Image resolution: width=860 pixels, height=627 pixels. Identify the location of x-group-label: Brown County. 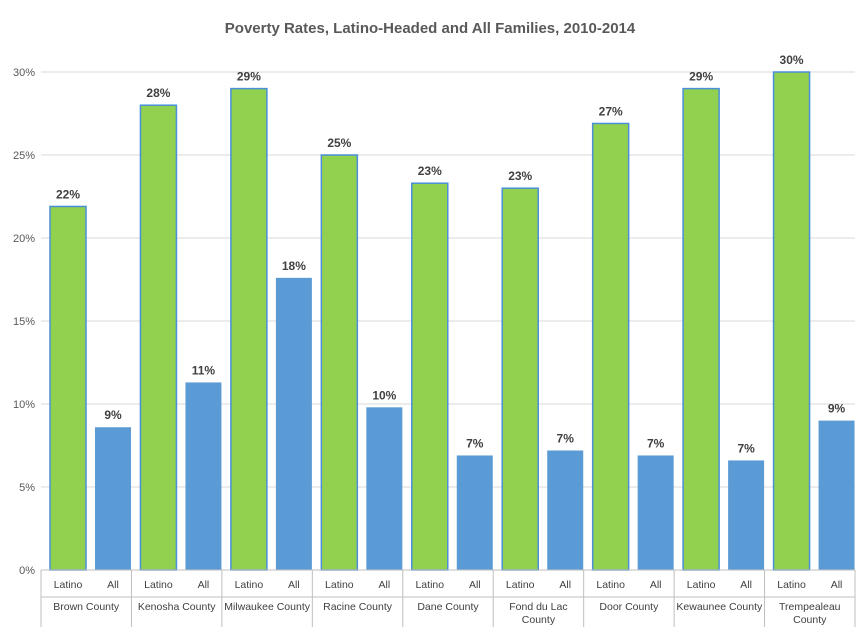
(86, 607).